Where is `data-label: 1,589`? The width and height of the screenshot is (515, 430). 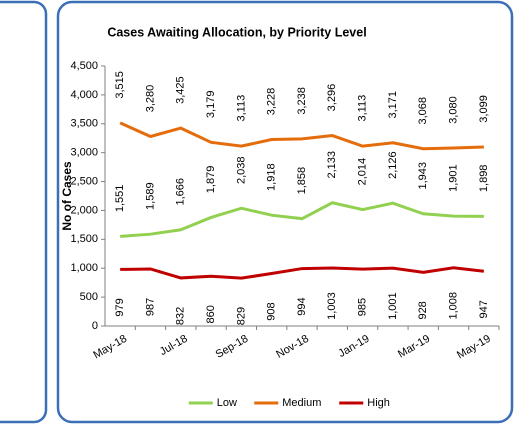 data-label: 1,589 is located at coordinates (150, 196).